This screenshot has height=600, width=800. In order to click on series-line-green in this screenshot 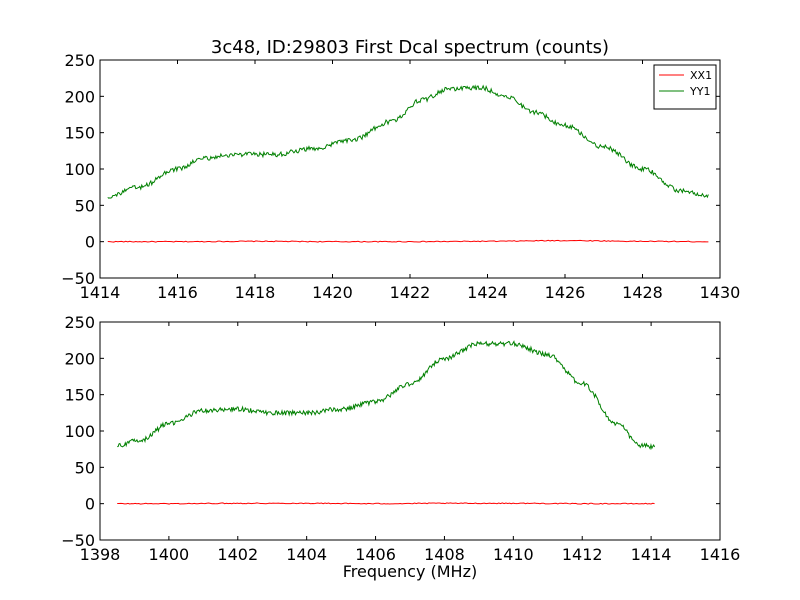, I will do `click(386, 395)`.